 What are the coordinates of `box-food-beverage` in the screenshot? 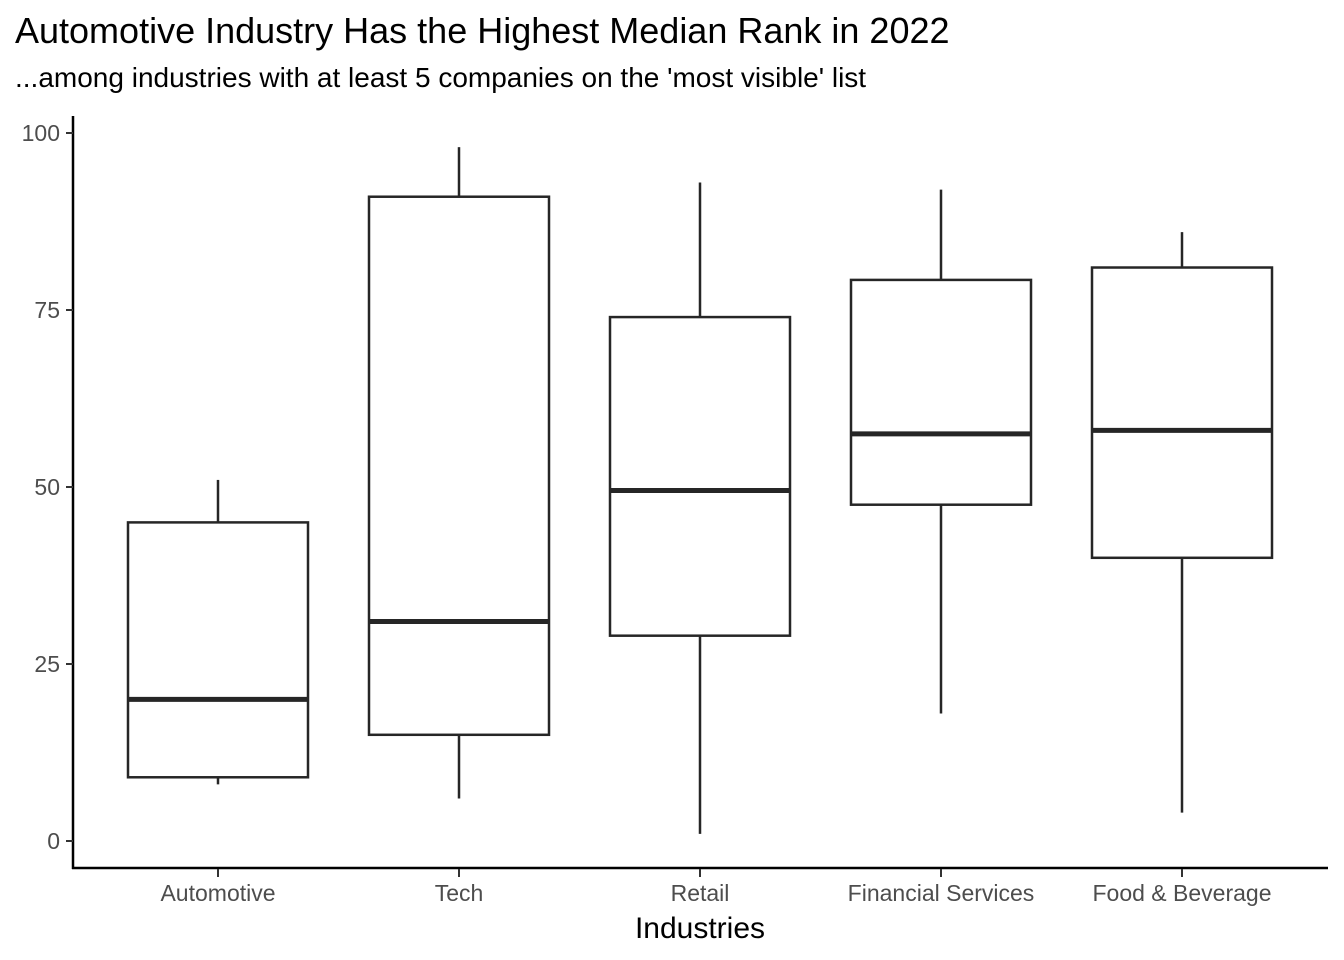 It's located at (1182, 522).